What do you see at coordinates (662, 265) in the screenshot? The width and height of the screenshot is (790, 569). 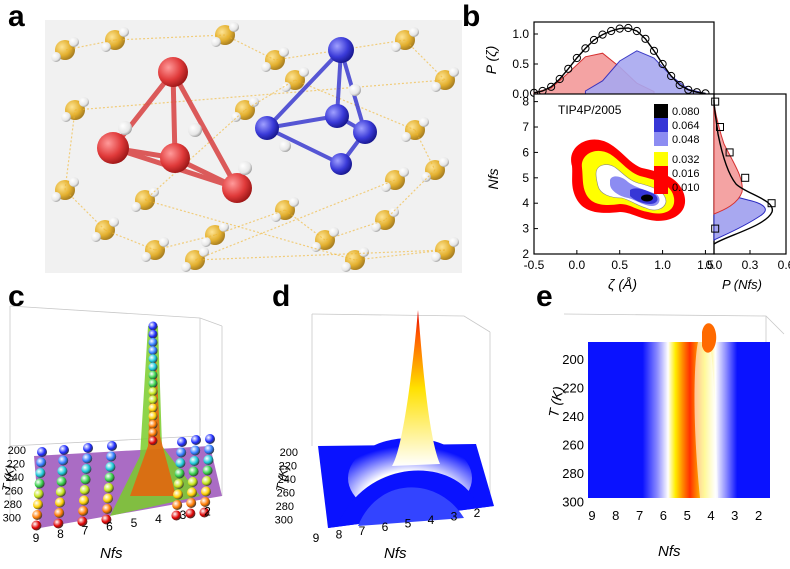 I see `contour-xtick-label: 1.0` at bounding box center [662, 265].